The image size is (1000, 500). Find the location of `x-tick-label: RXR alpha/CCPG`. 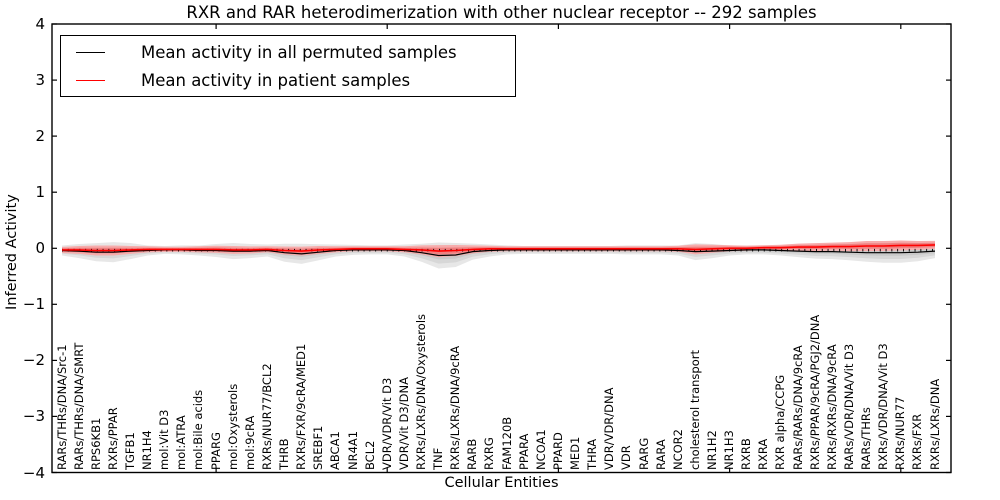

x-tick-label: RXR alpha/CCPG is located at coordinates (780, 422).